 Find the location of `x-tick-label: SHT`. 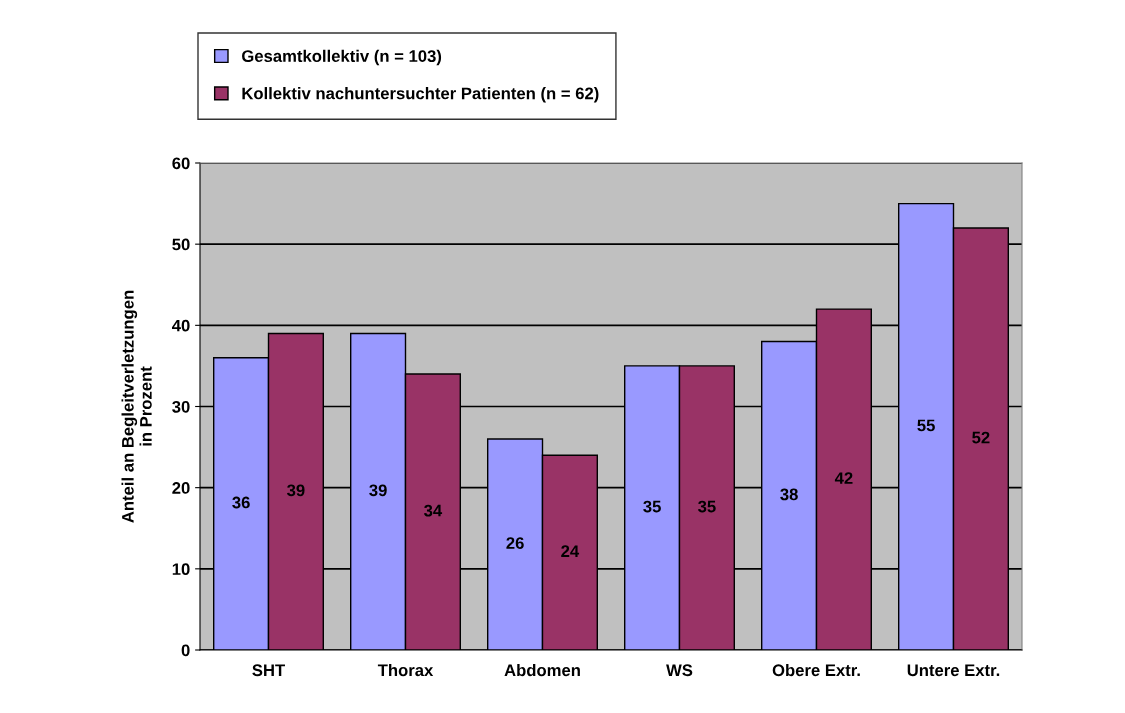

x-tick-label: SHT is located at coordinates (268, 670).